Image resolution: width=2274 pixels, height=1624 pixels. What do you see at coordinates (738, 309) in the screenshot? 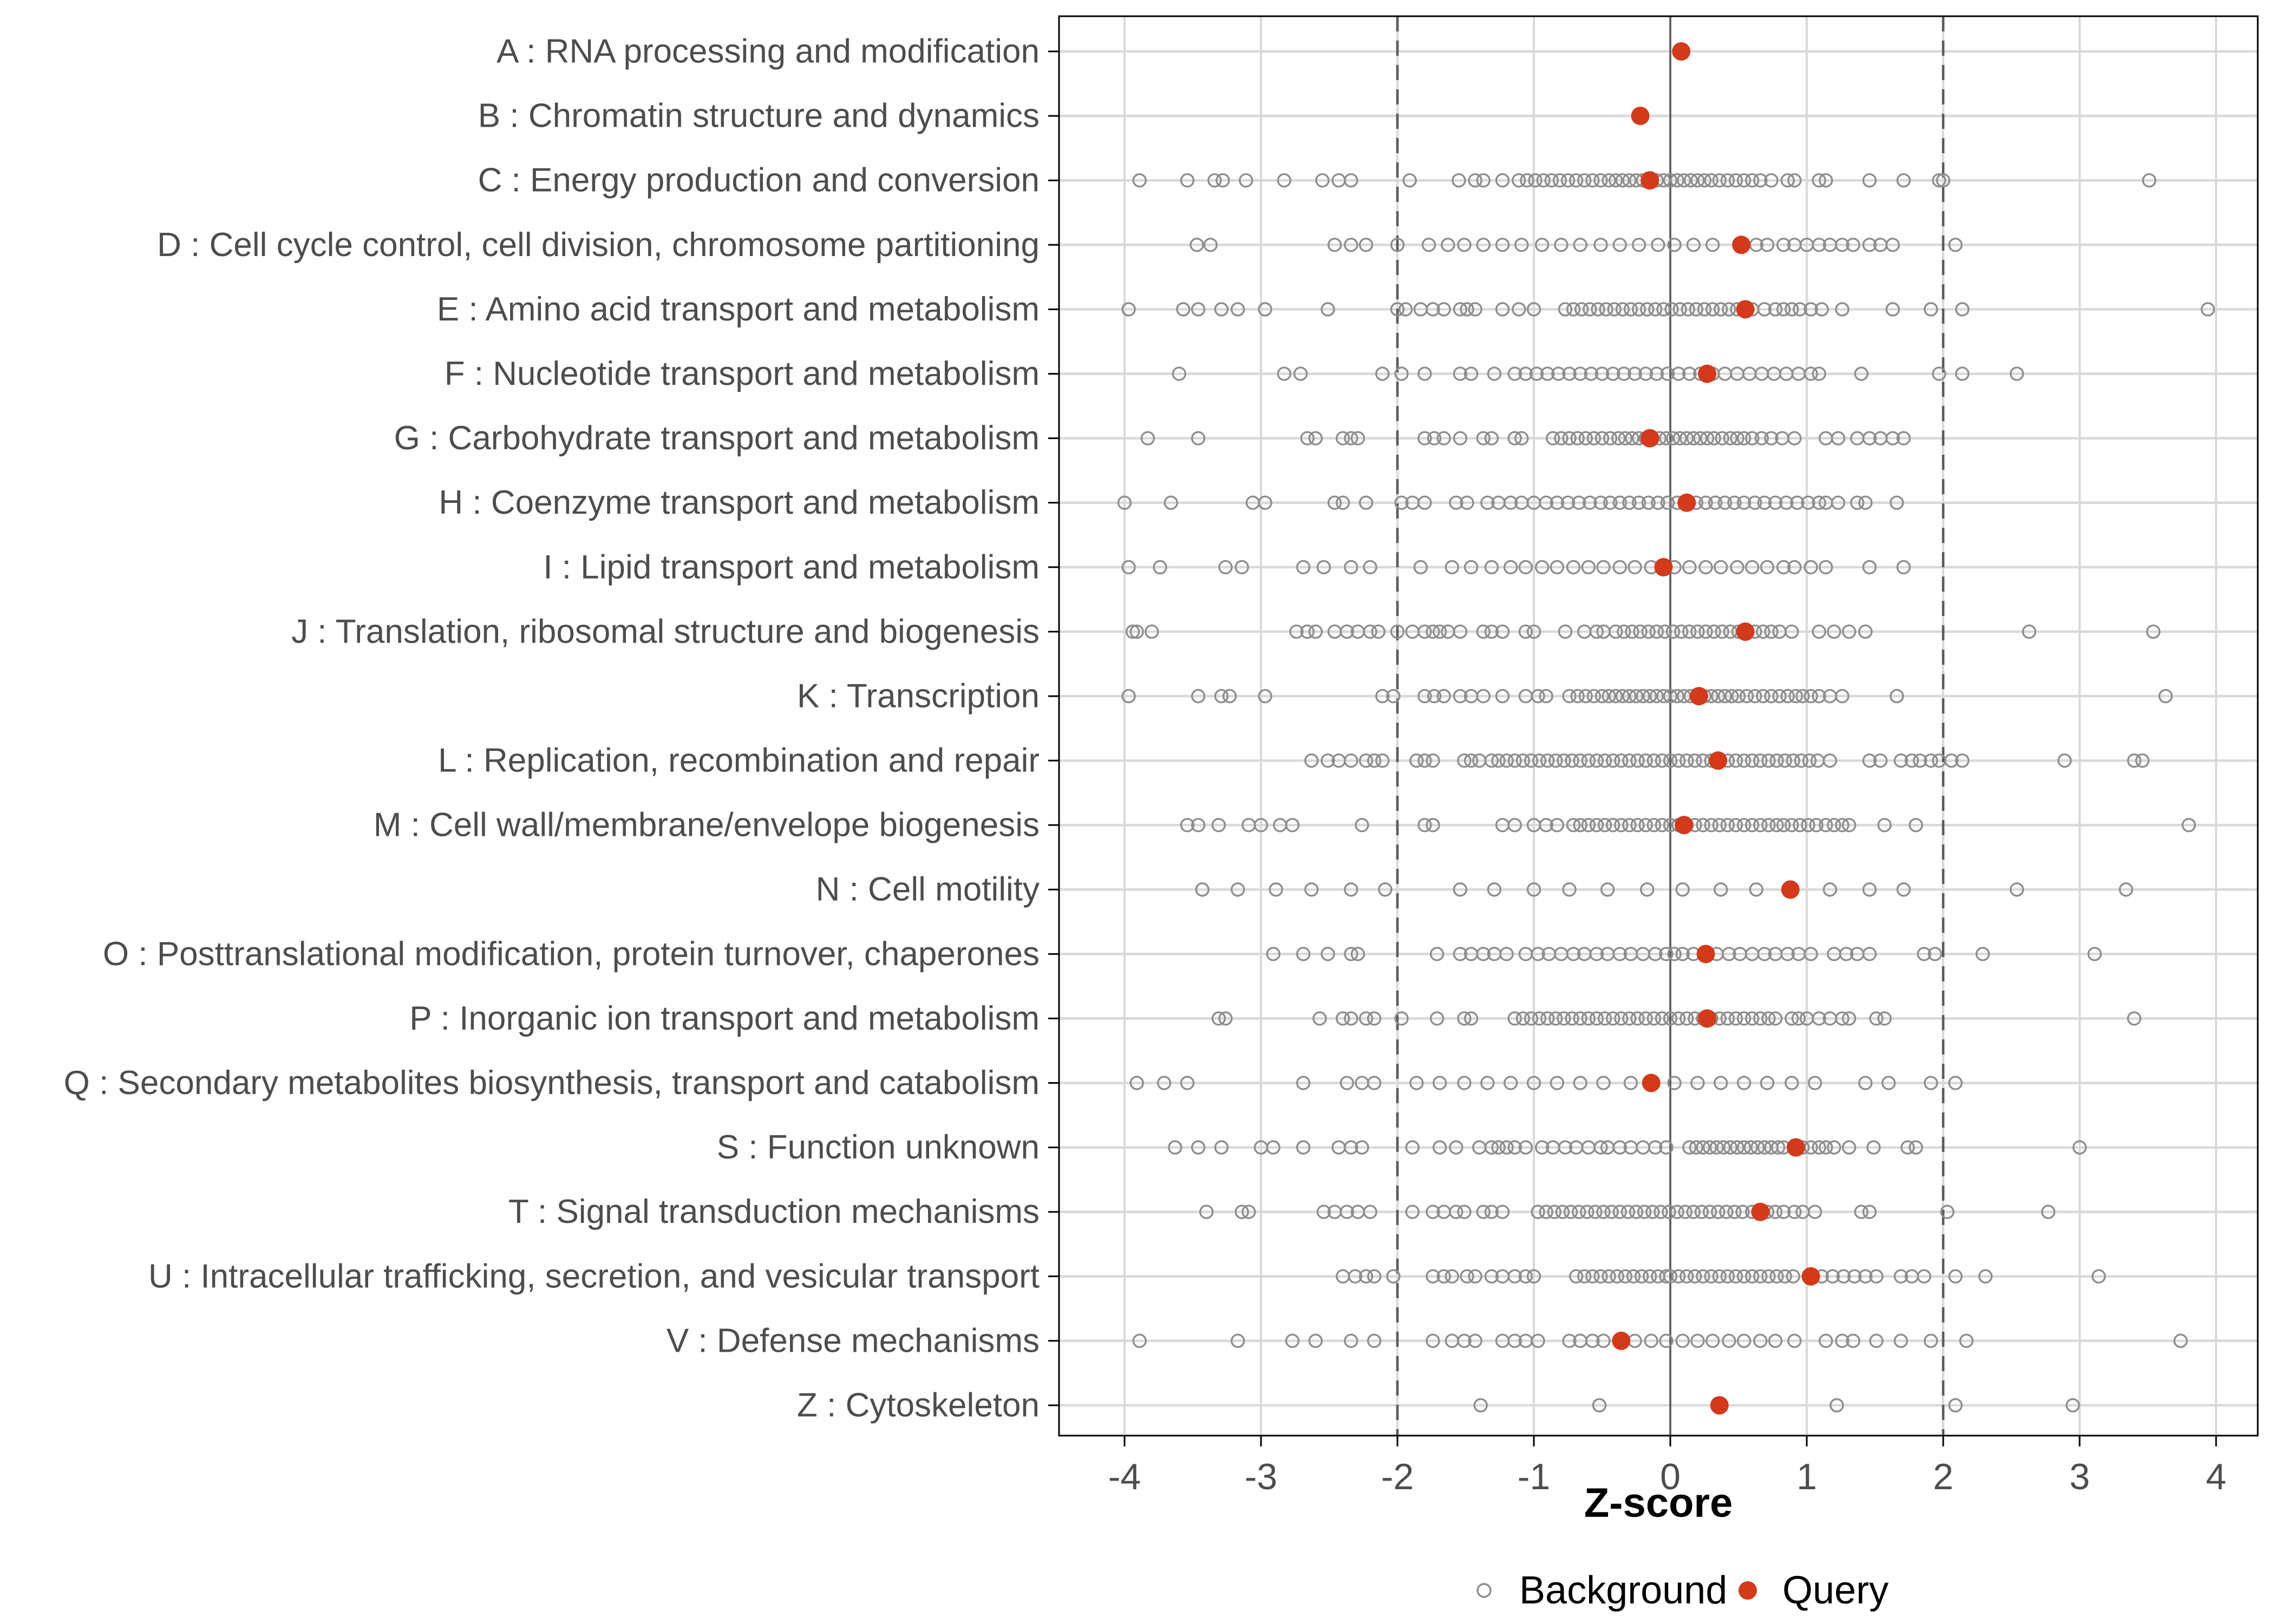
I see `y-axis-label-E: E : Amino acid transport and metabolism` at bounding box center [738, 309].